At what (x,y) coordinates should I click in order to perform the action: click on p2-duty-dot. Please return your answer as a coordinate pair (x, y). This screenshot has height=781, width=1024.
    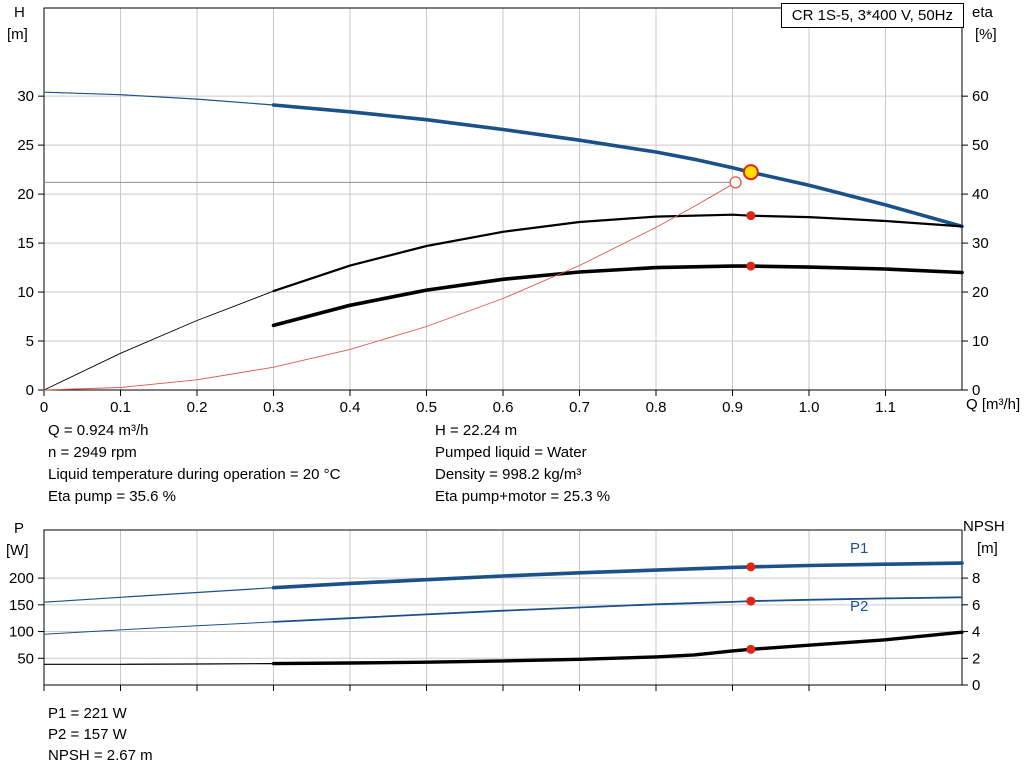
    Looking at the image, I should click on (751, 601).